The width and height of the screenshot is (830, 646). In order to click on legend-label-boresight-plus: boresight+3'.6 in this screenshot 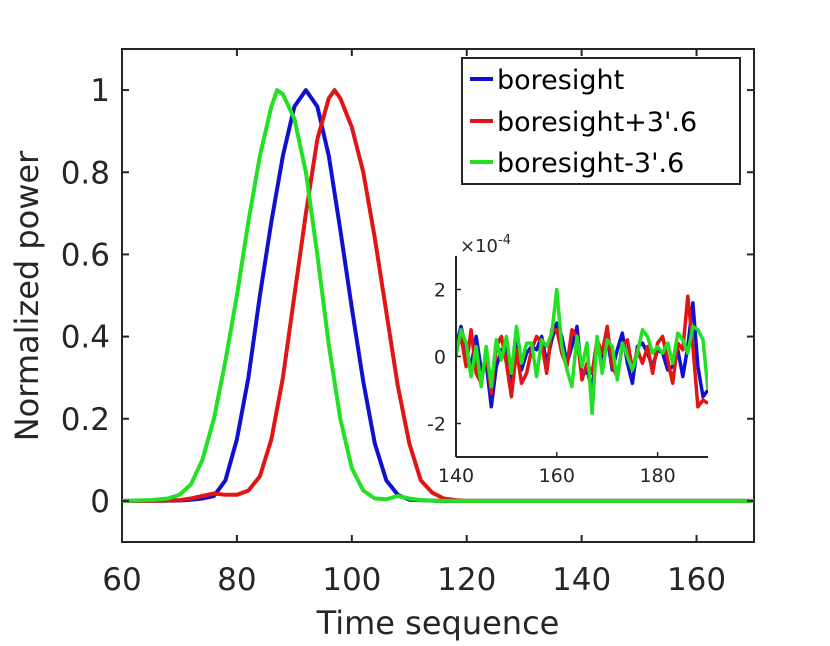, I will do `click(597, 122)`.